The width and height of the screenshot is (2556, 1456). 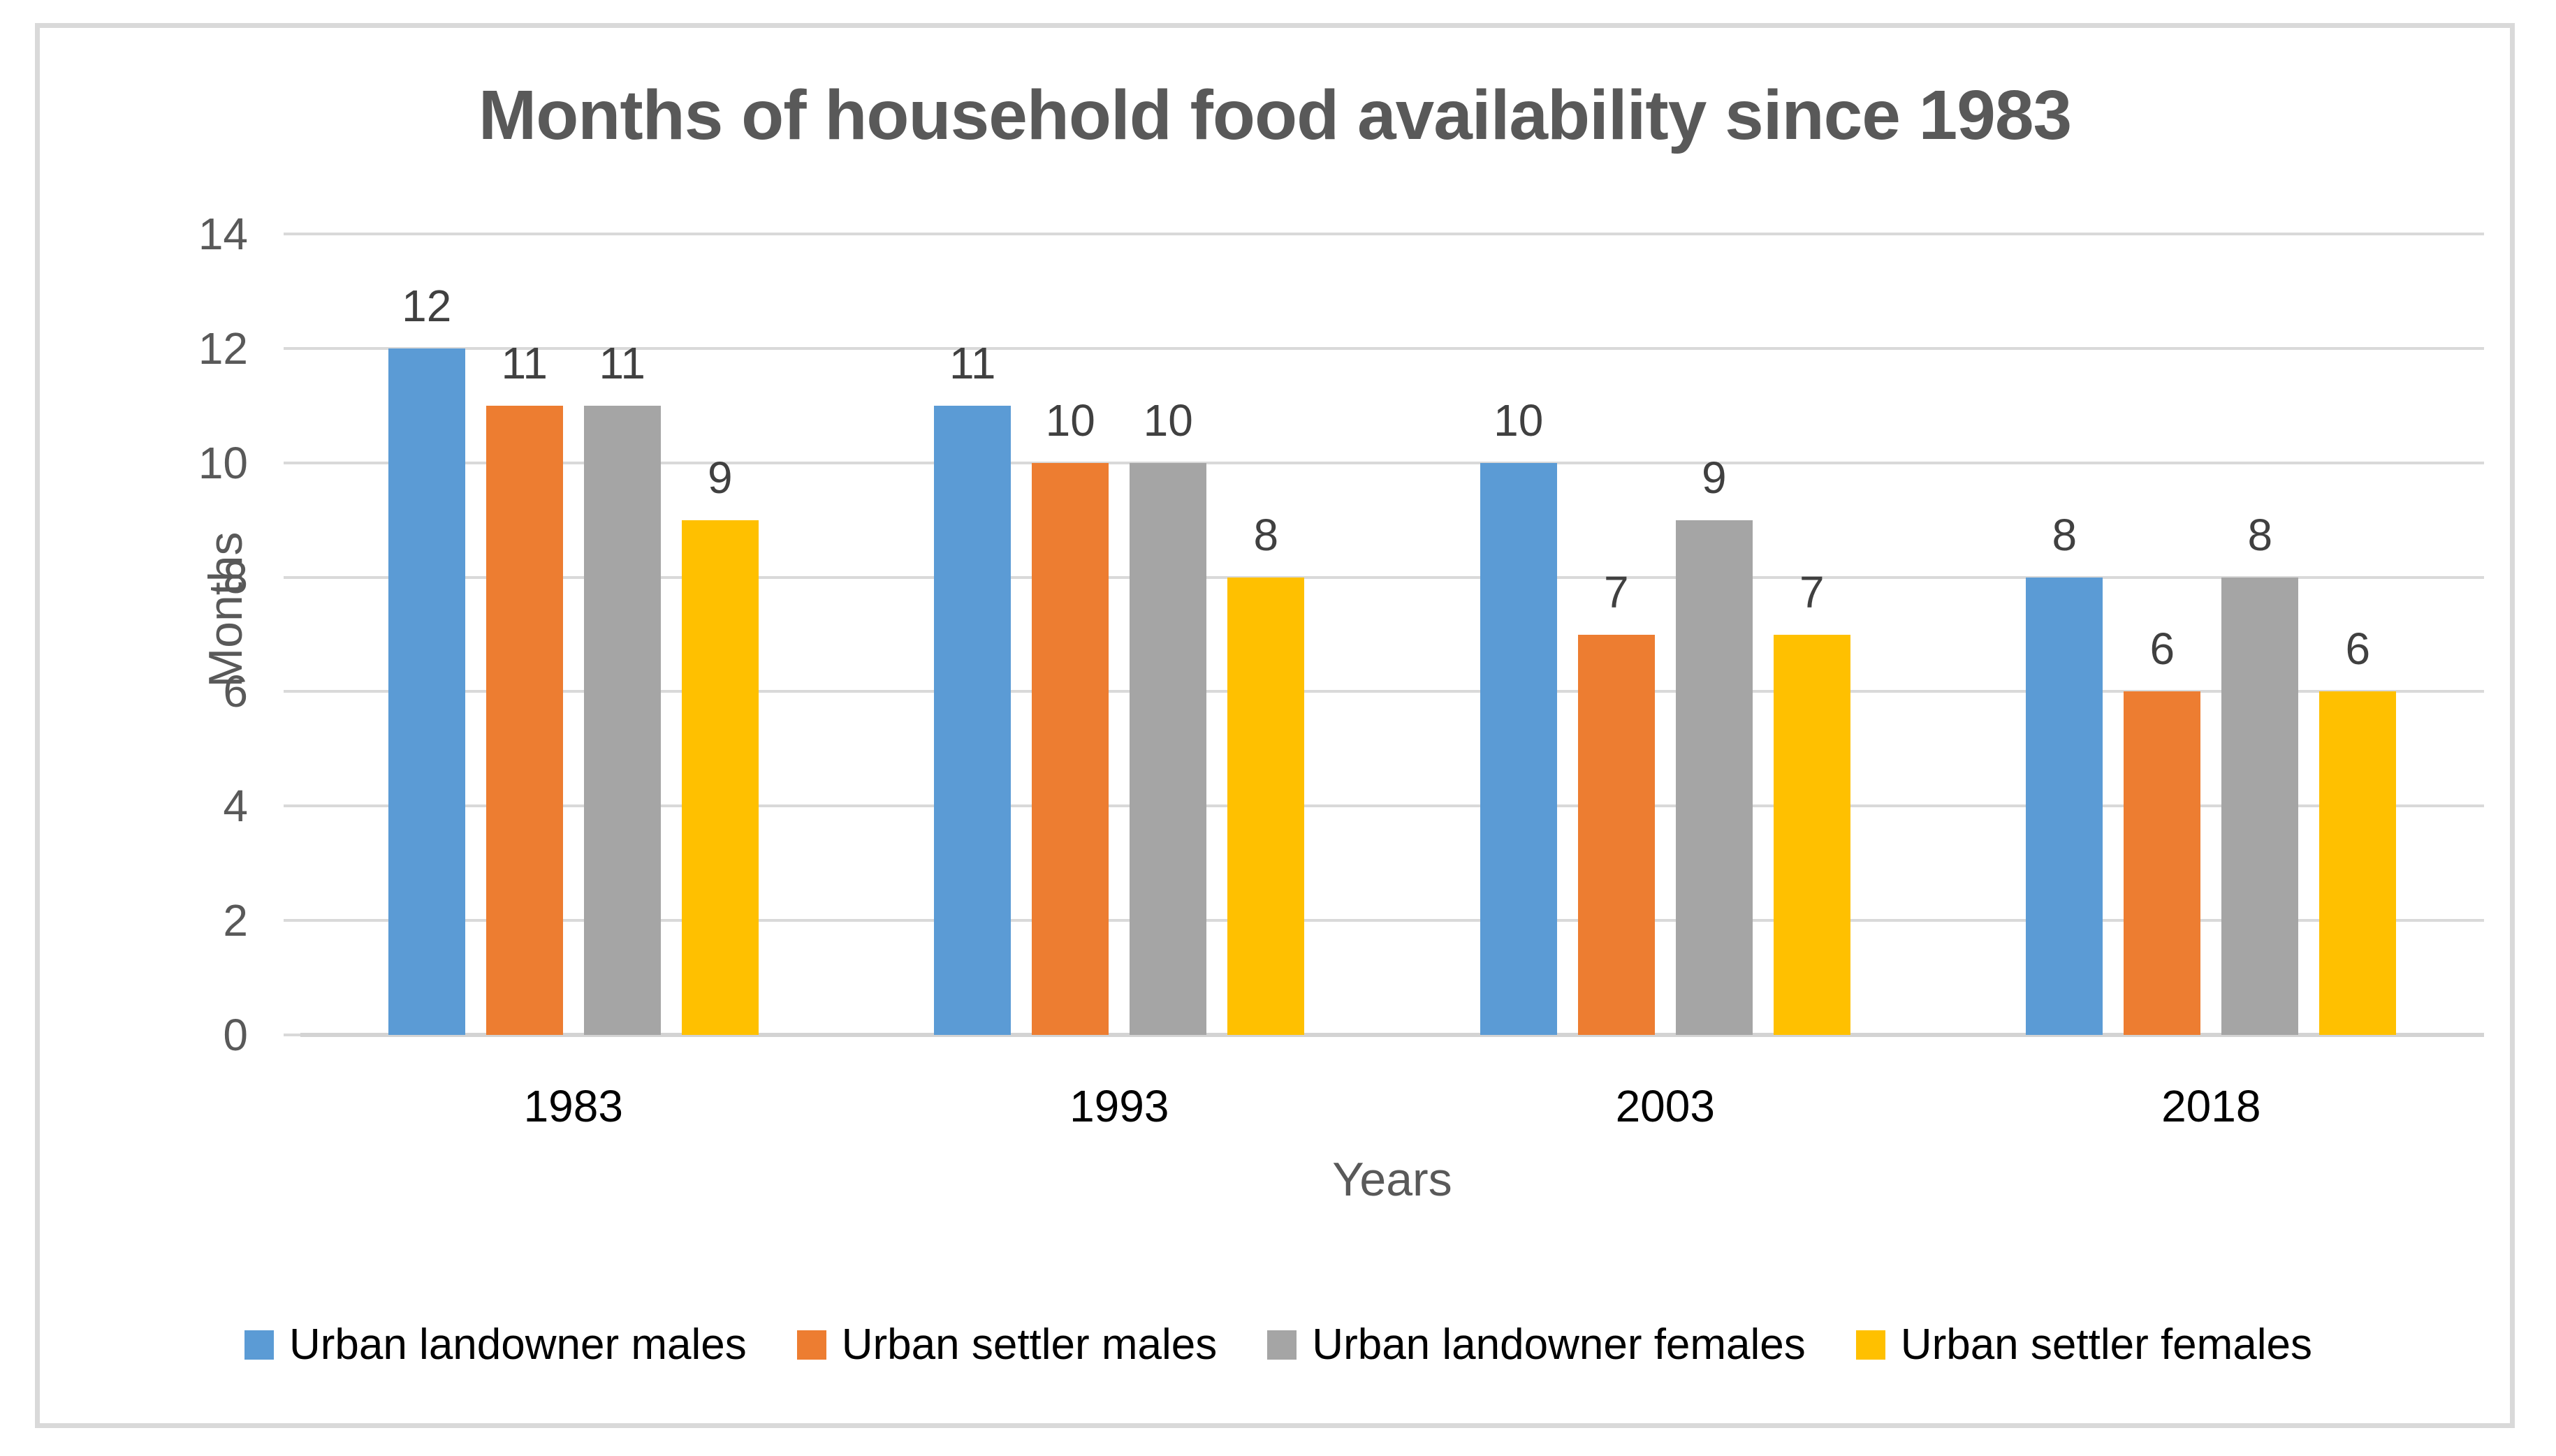 What do you see at coordinates (1392, 1035) in the screenshot?
I see `x-axis-line` at bounding box center [1392, 1035].